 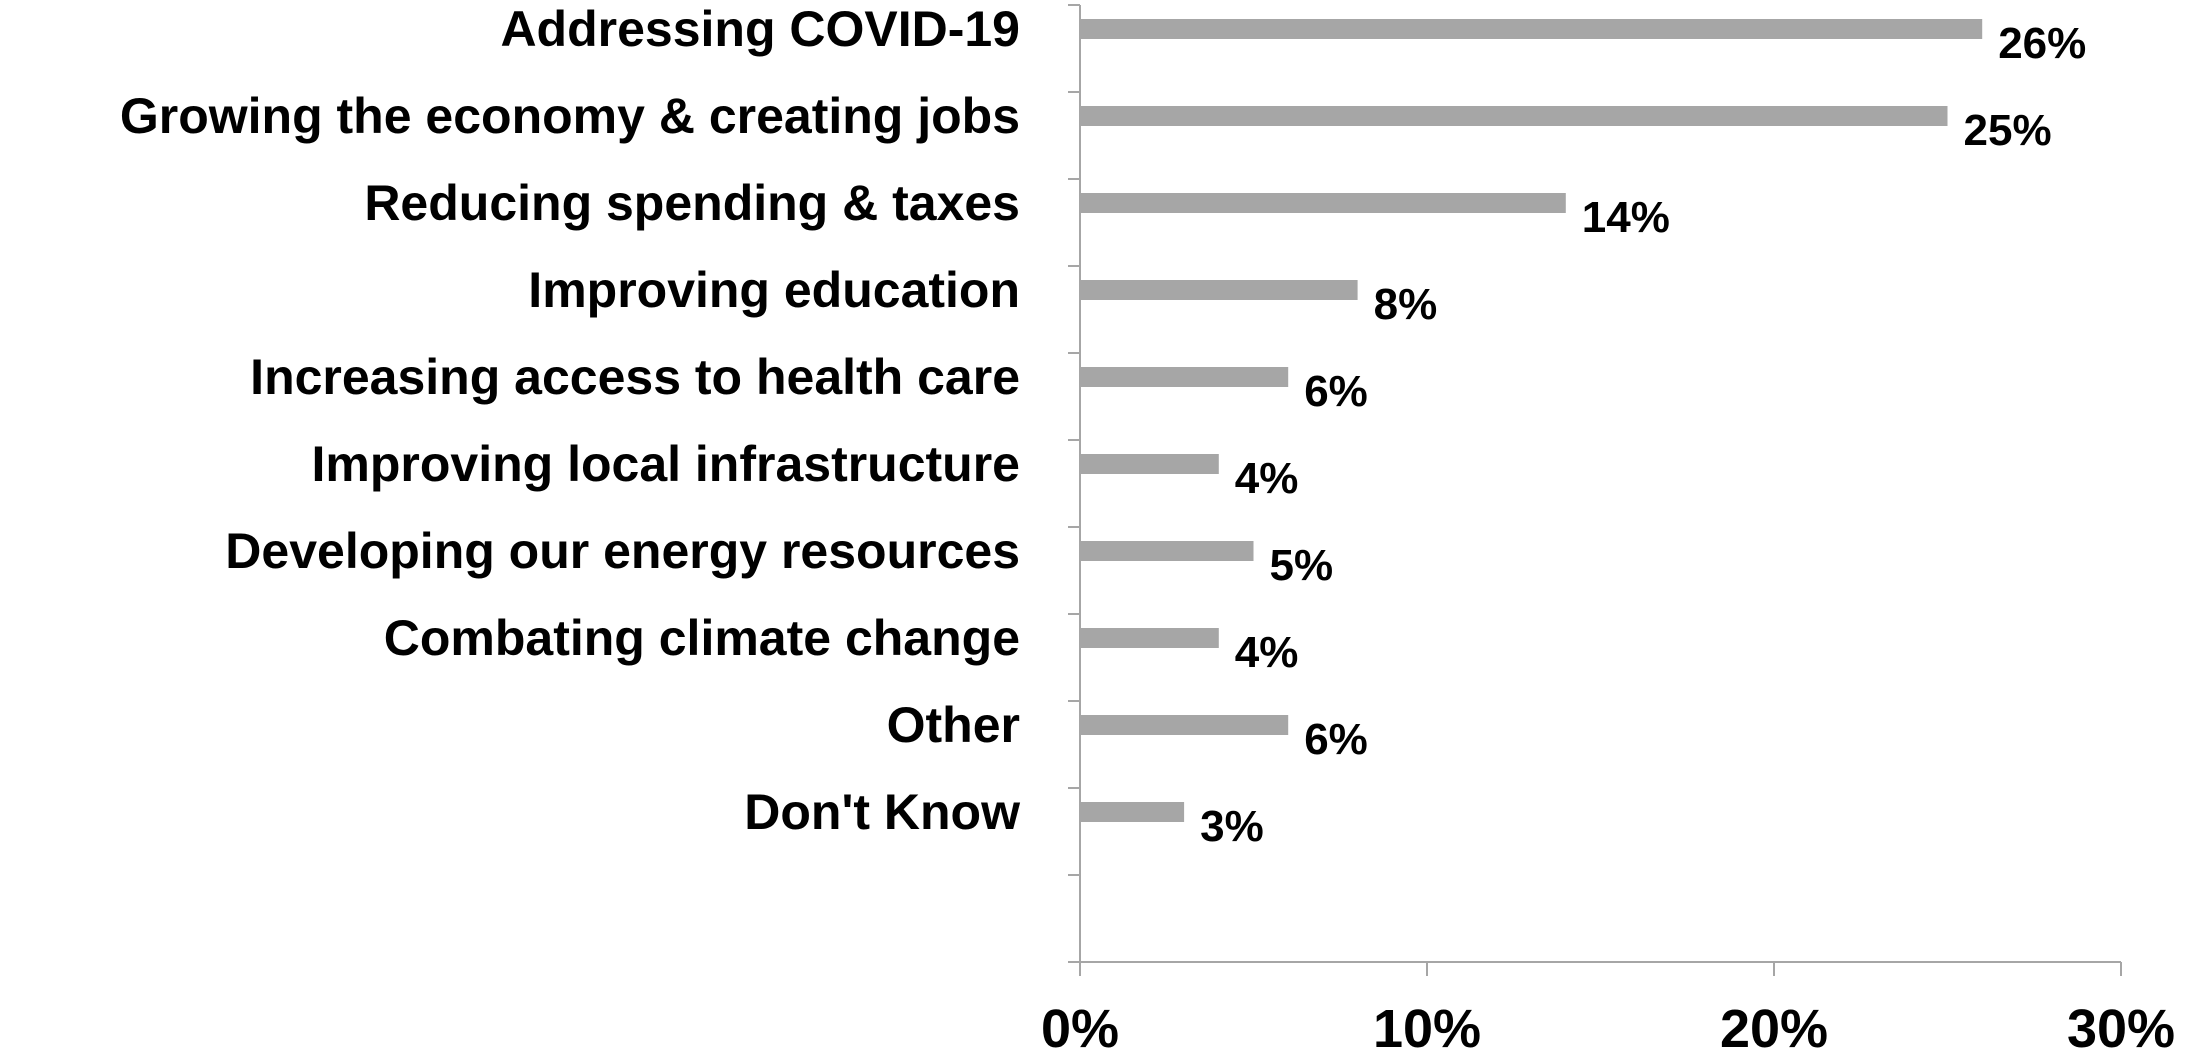 What do you see at coordinates (1184, 377) in the screenshot?
I see `bar-increasing-access-to-health-care` at bounding box center [1184, 377].